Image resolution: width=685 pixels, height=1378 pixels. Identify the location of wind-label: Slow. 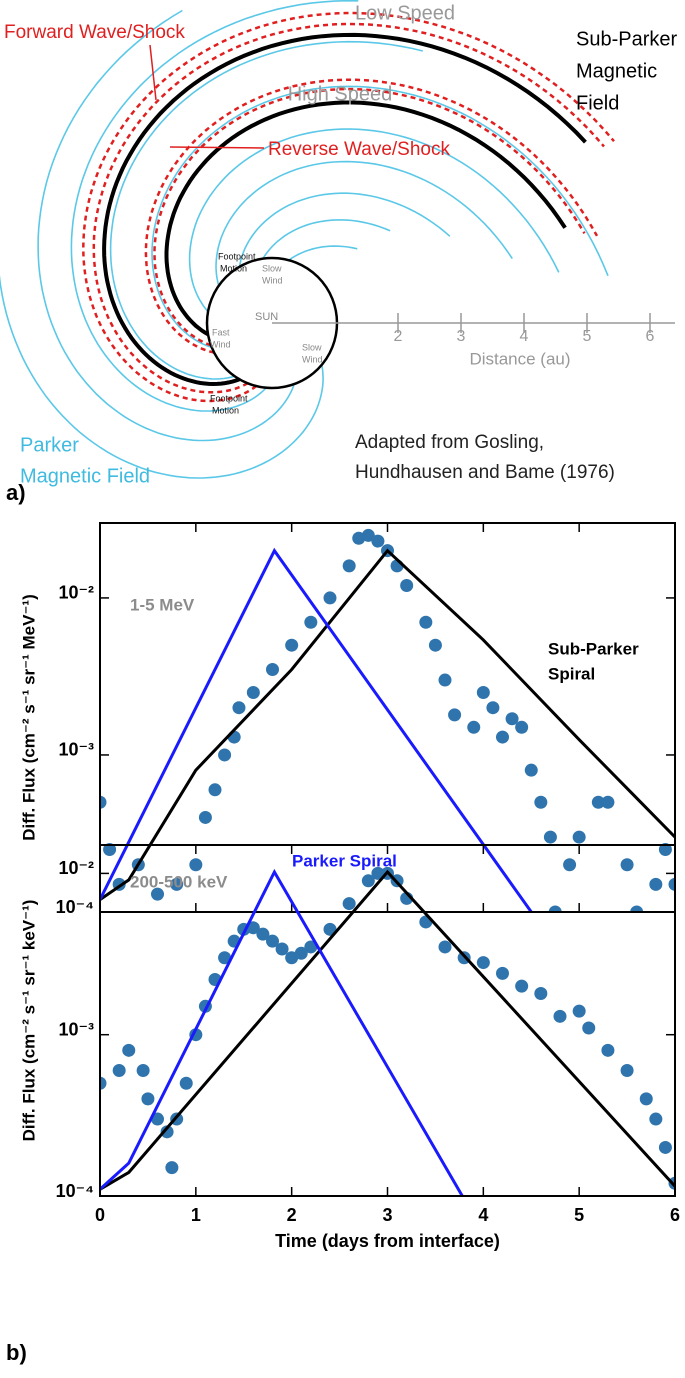
(272, 268).